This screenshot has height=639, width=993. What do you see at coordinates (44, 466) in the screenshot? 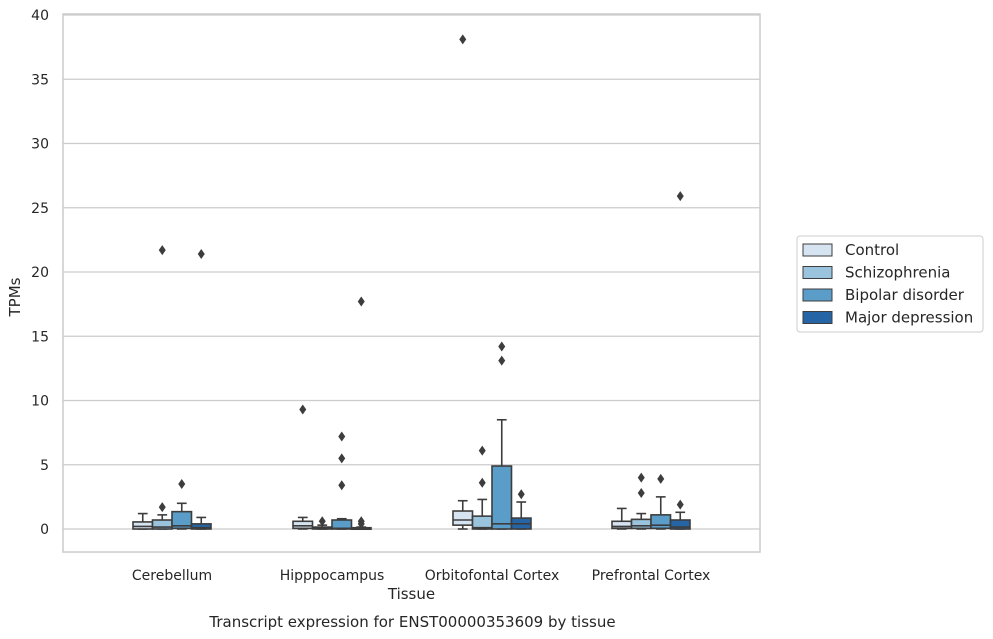
I see `y-tick-label: 5` at bounding box center [44, 466].